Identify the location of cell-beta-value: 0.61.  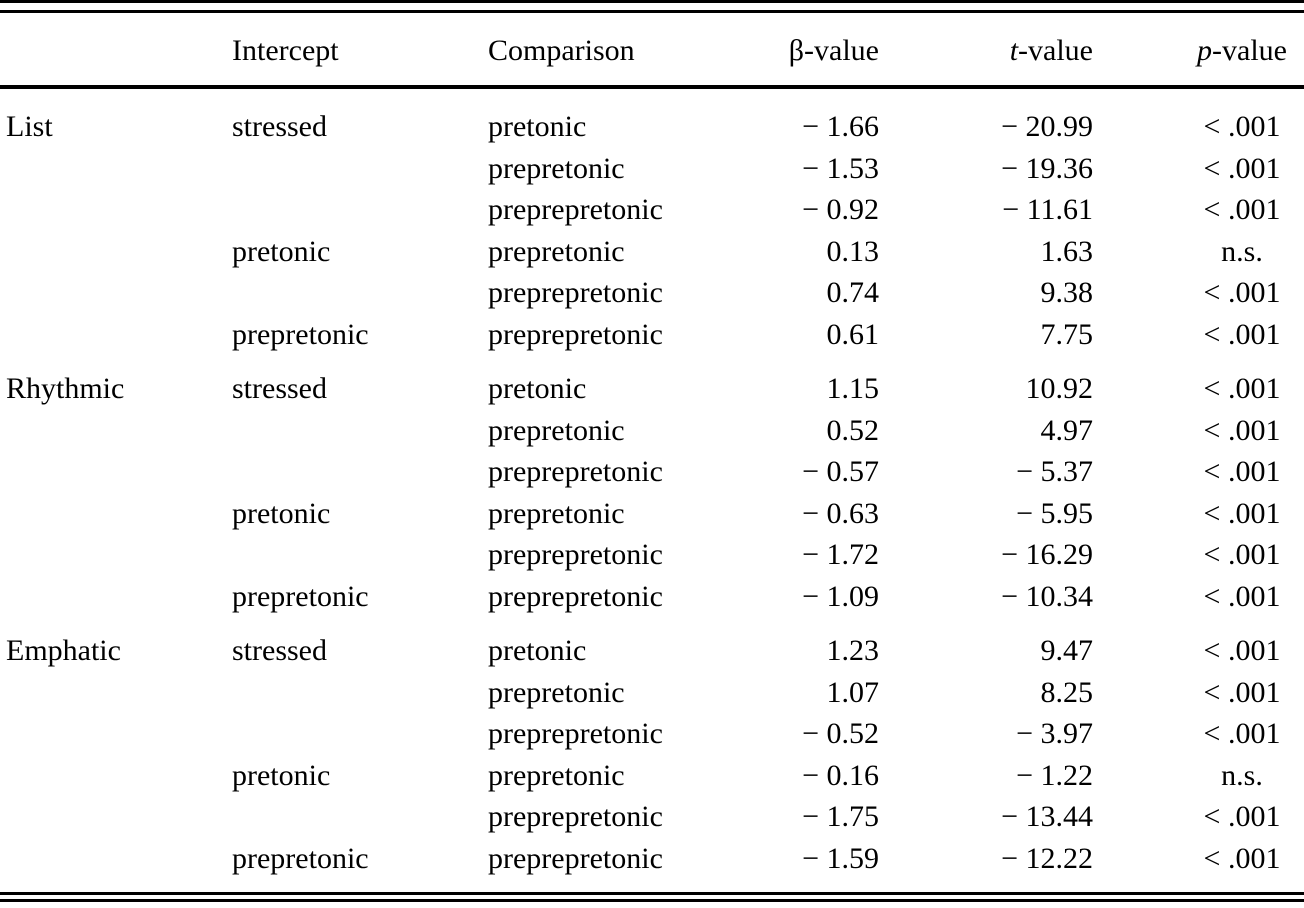
(853, 334).